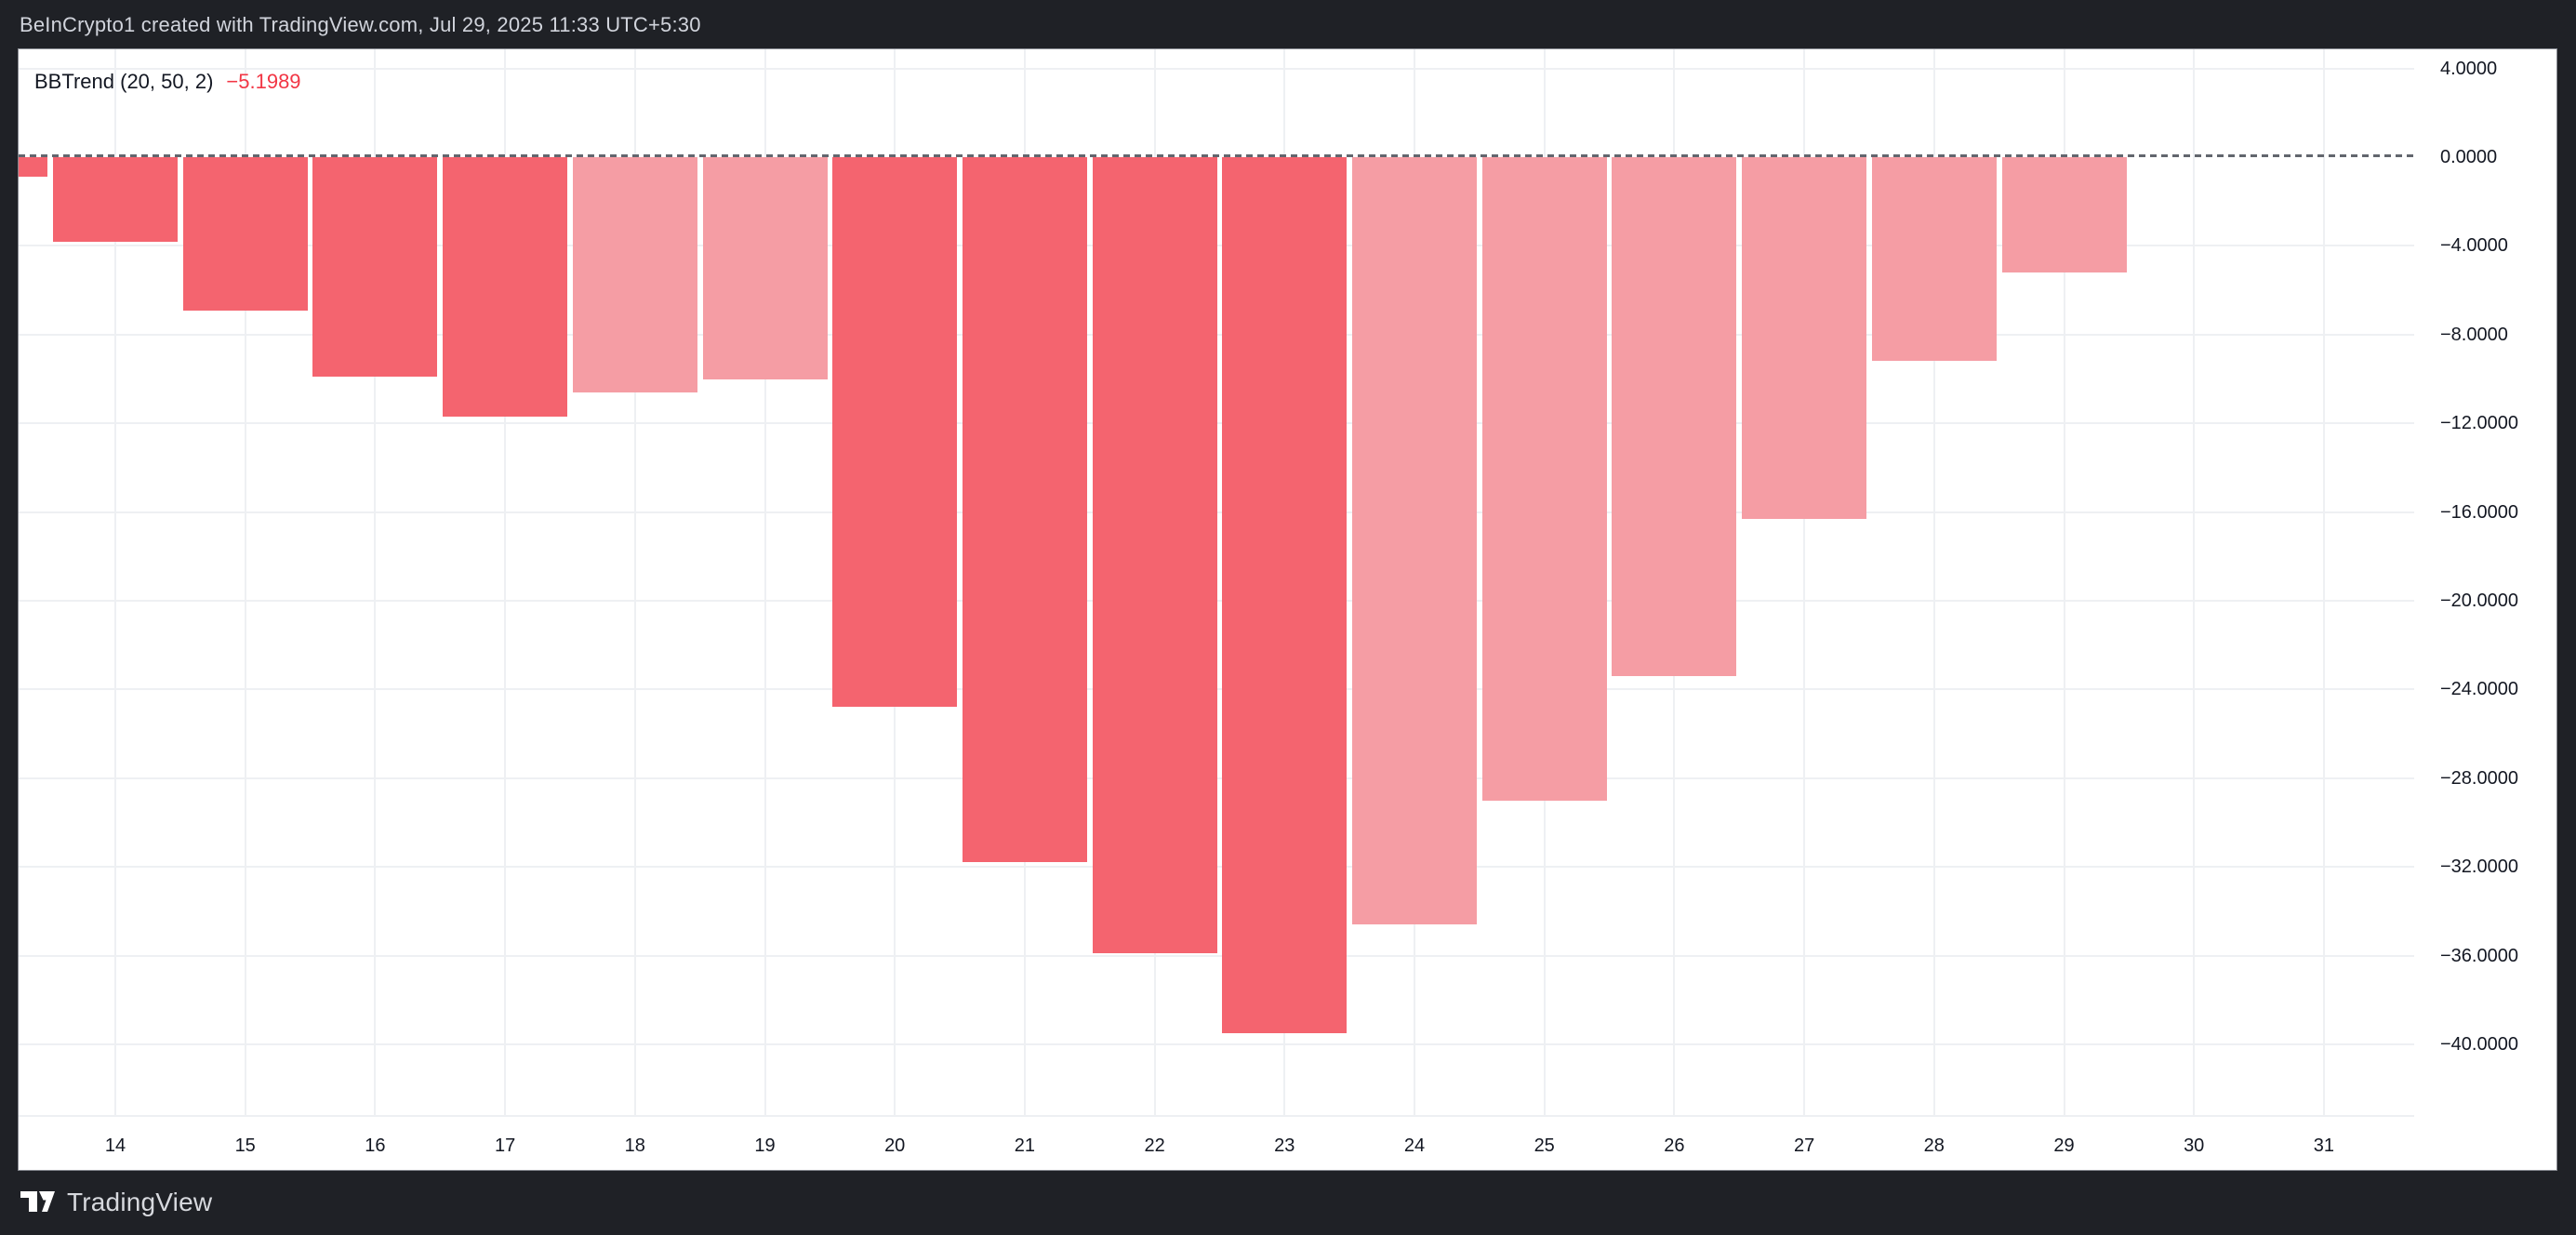  Describe the element at coordinates (1414, 1145) in the screenshot. I see `time-axis-label: 24` at that location.